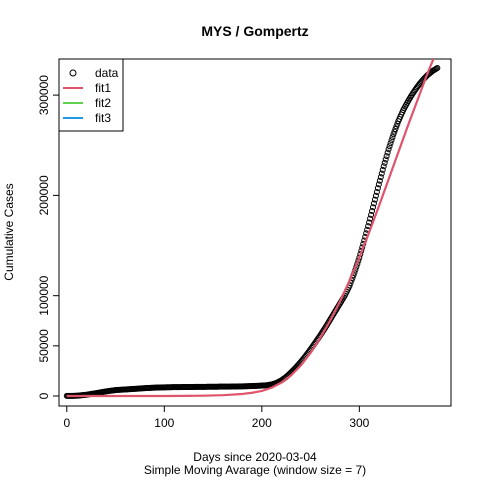 The image size is (480, 480). What do you see at coordinates (359, 423) in the screenshot?
I see `x-tick-label: 300` at bounding box center [359, 423].